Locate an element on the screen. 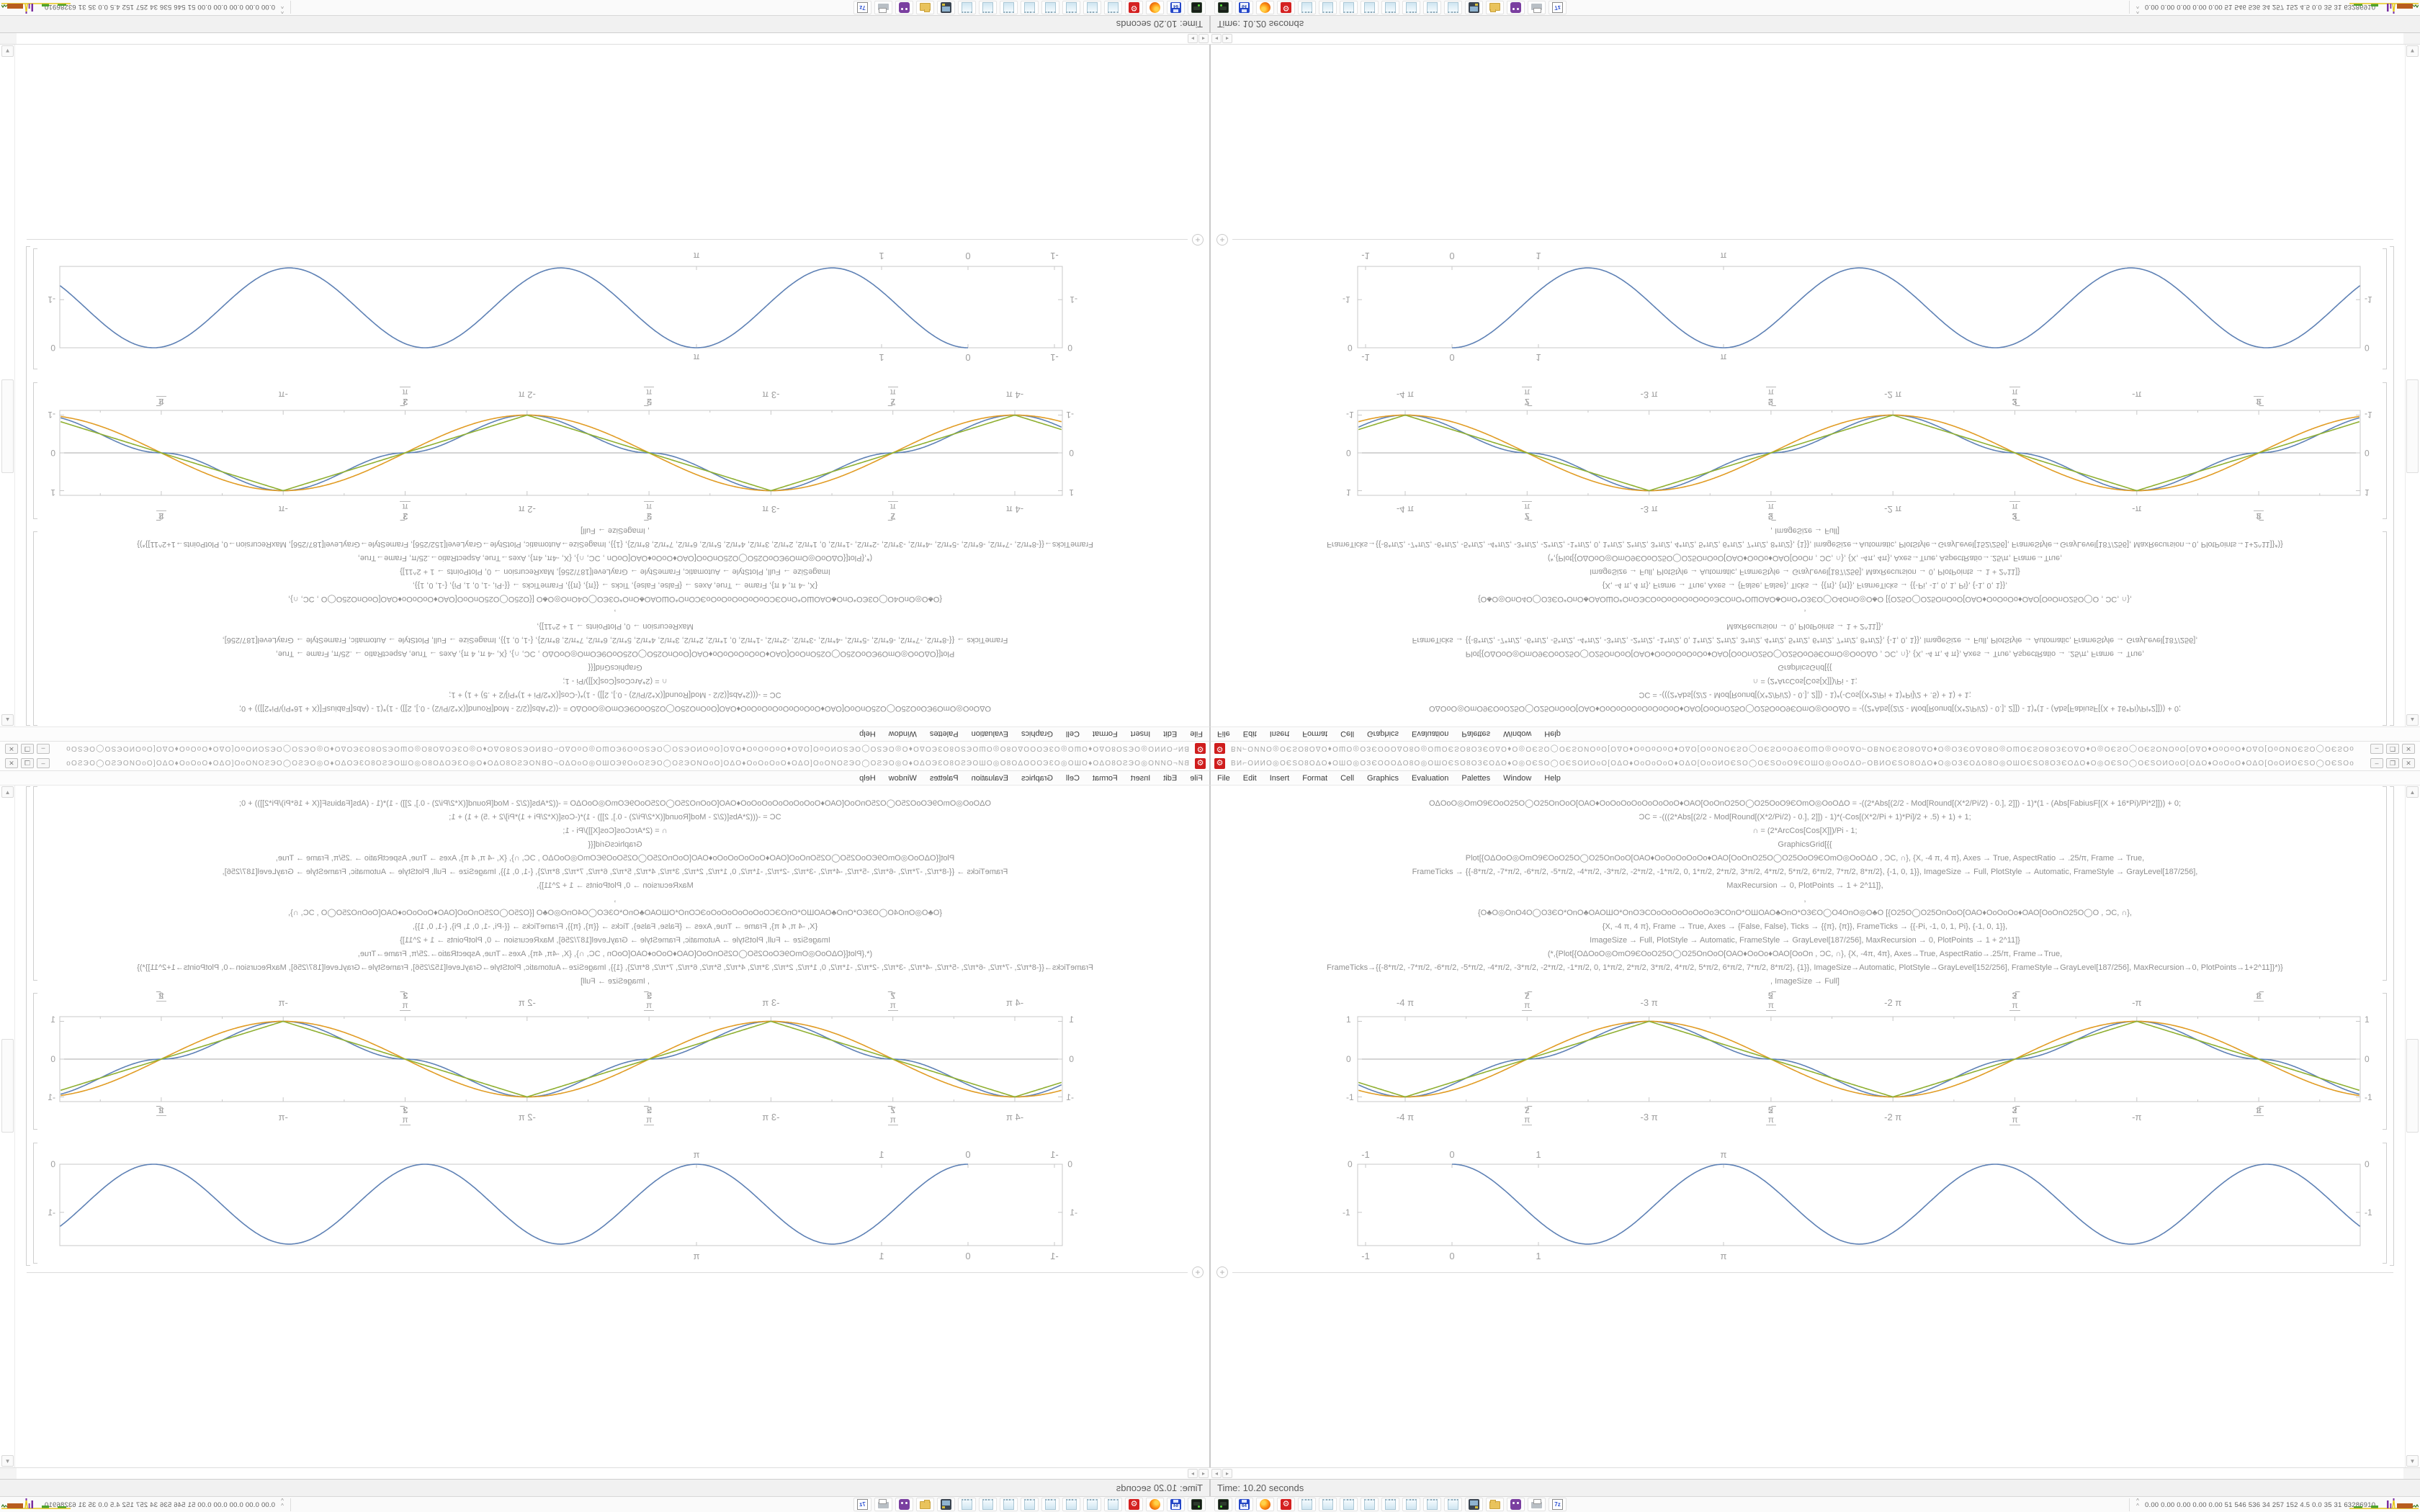 This screenshot has width=2420, height=1512. stats-chevron-icon: ^ ^ is located at coordinates (282, 1503).